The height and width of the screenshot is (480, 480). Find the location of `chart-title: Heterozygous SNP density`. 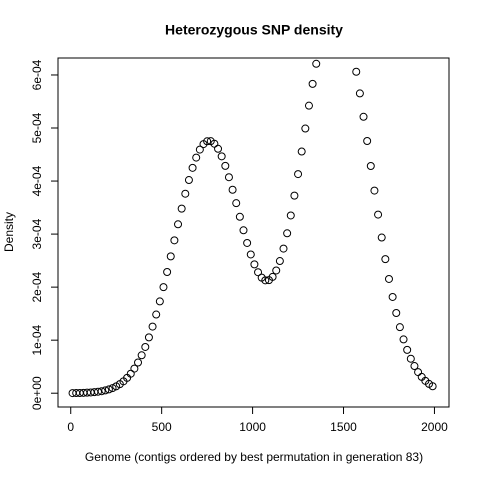

chart-title: Heterozygous SNP density is located at coordinates (254, 30).